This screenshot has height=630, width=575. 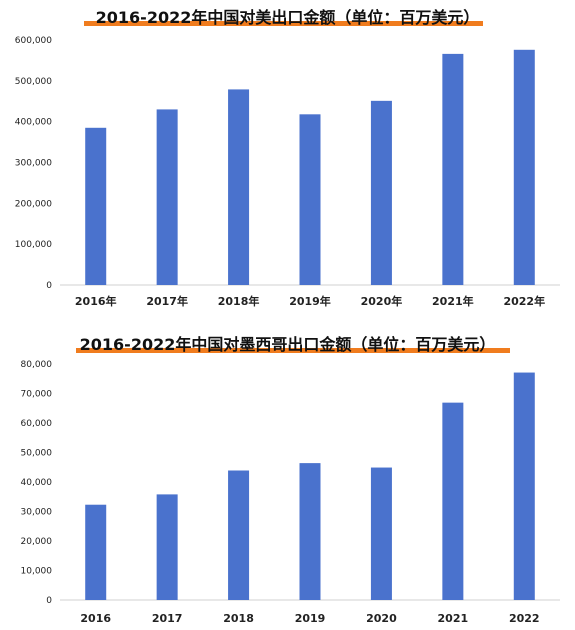 What do you see at coordinates (453, 618) in the screenshot?
I see `x-tick-label: 2021` at bounding box center [453, 618].